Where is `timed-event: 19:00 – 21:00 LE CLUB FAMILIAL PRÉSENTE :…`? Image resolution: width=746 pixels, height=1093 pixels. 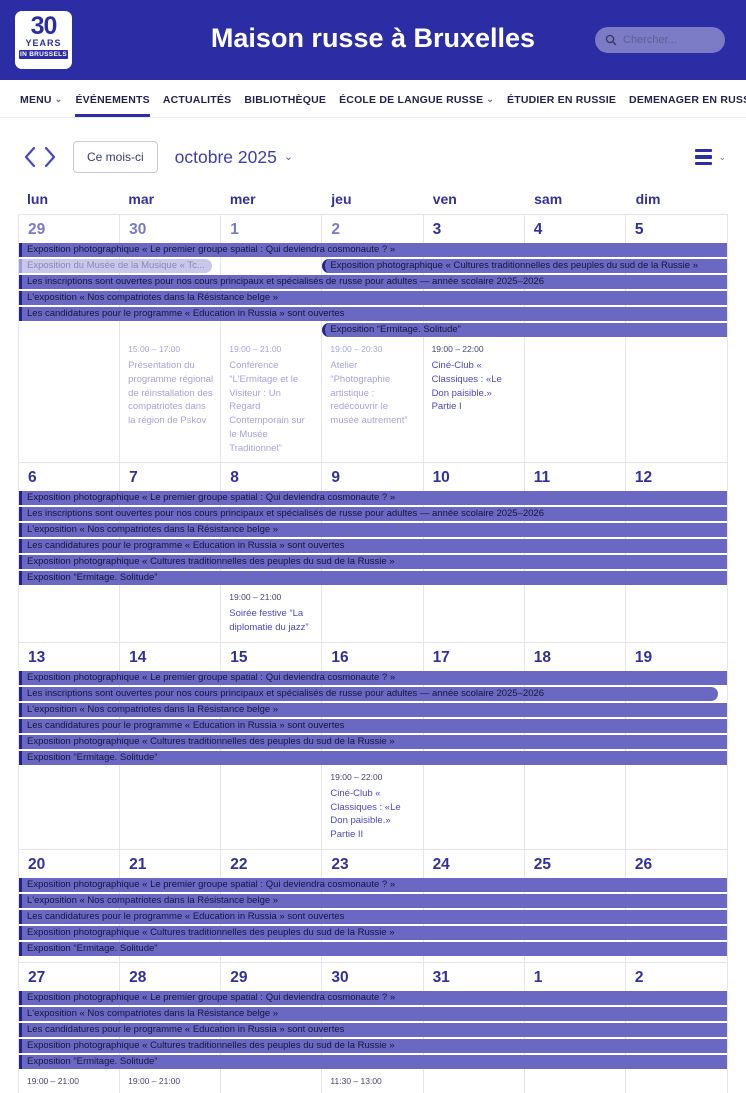 timed-event: 19:00 – 21:00 LE CLUB FAMILIAL PRÉSENTE :… is located at coordinates (69, 1082).